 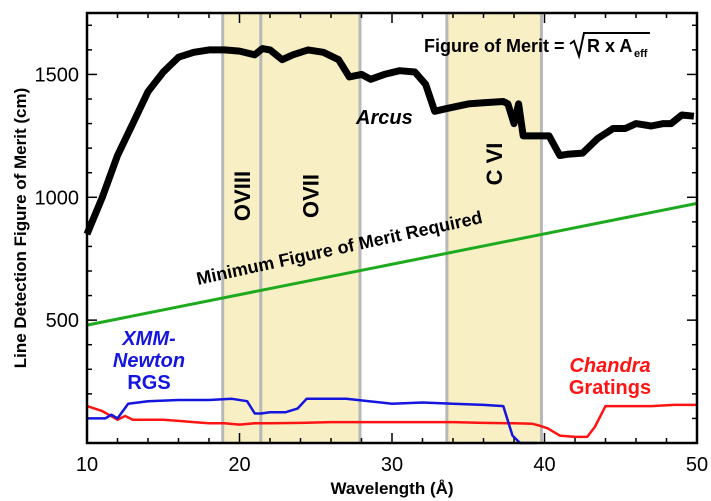 I want to click on y-tick-label: 1000, so click(x=57, y=198).